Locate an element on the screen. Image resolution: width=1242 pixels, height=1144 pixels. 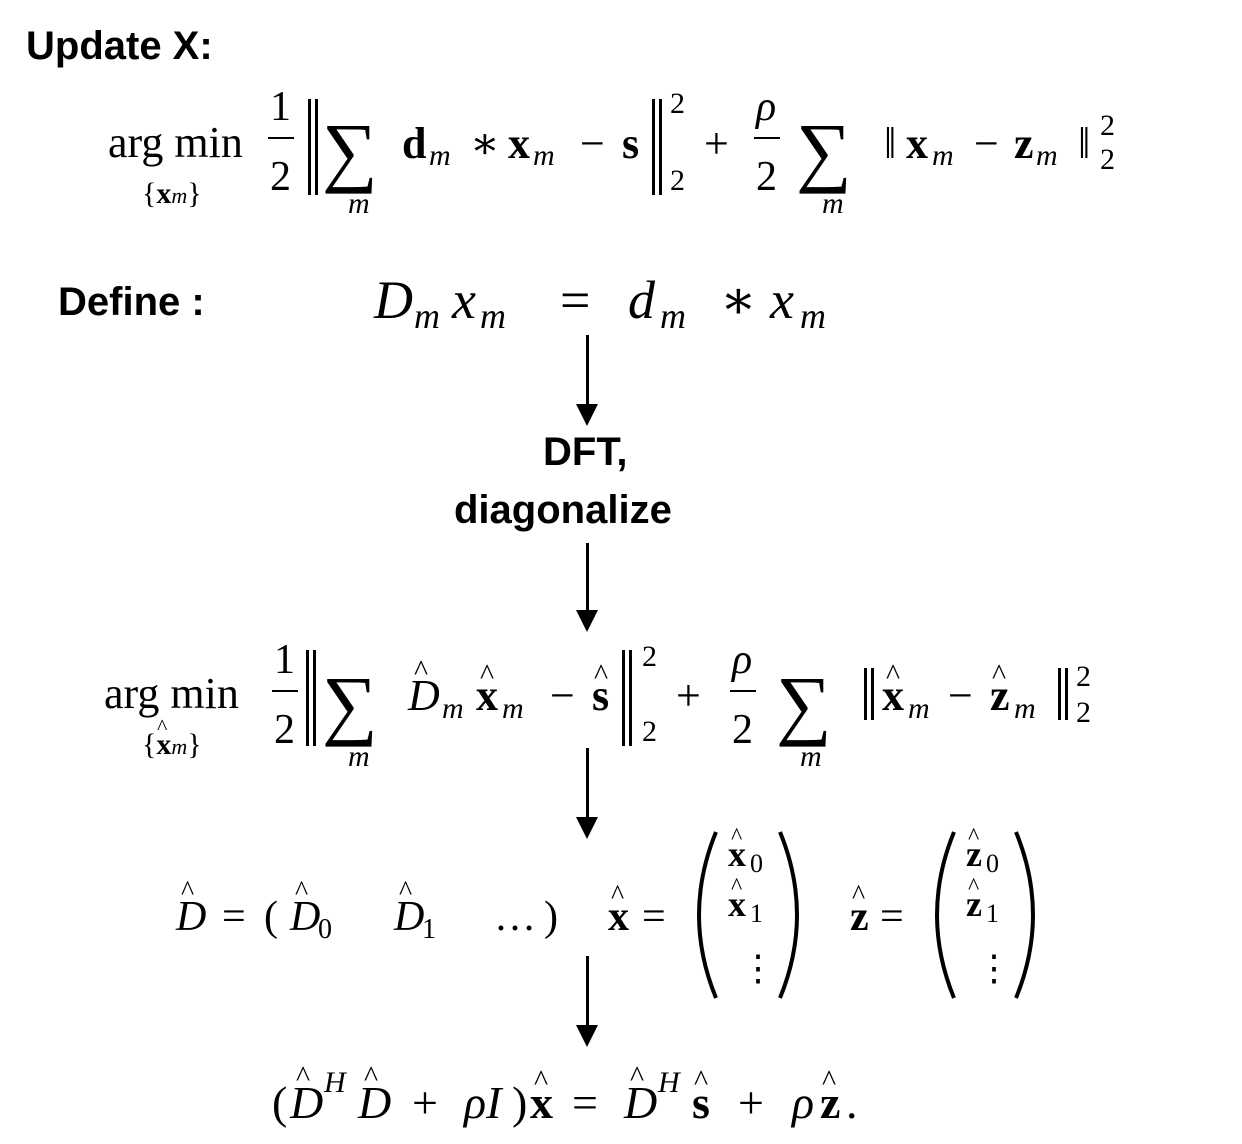
equation-define: D m x m = d m ∗ x m is located at coordinates (599, 303).